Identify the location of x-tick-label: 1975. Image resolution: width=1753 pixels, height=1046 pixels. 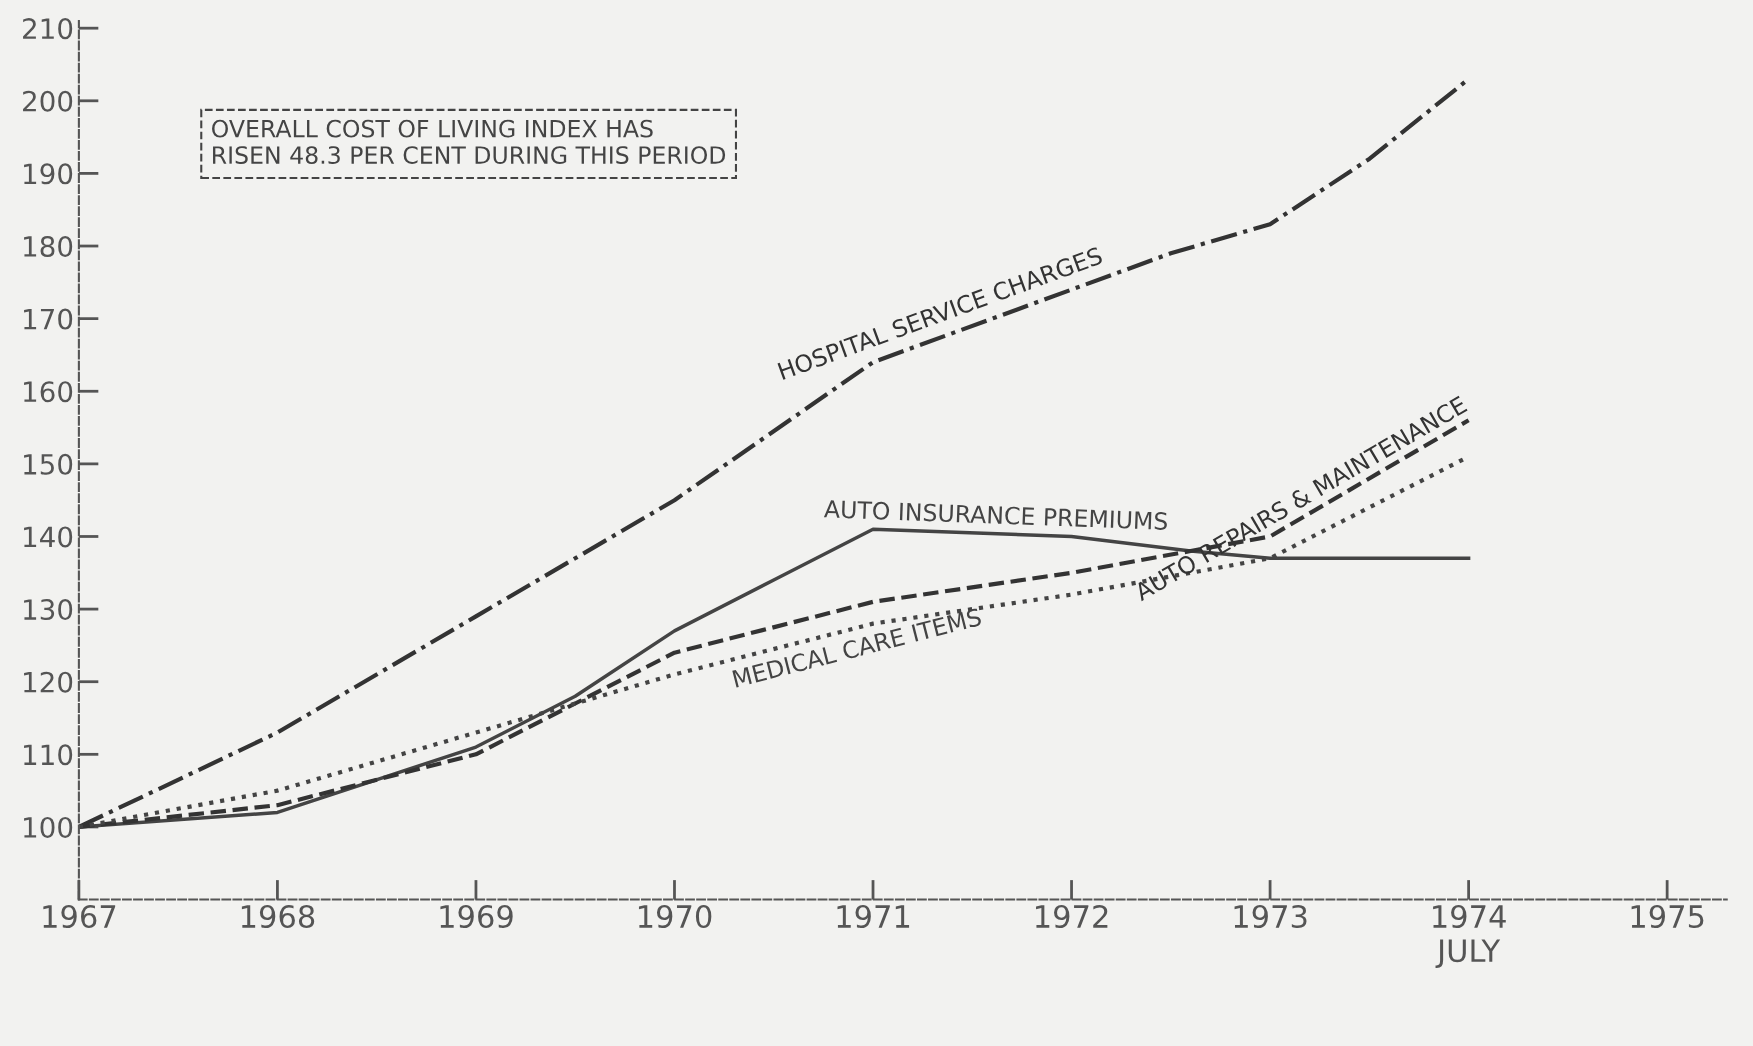
(1667, 916).